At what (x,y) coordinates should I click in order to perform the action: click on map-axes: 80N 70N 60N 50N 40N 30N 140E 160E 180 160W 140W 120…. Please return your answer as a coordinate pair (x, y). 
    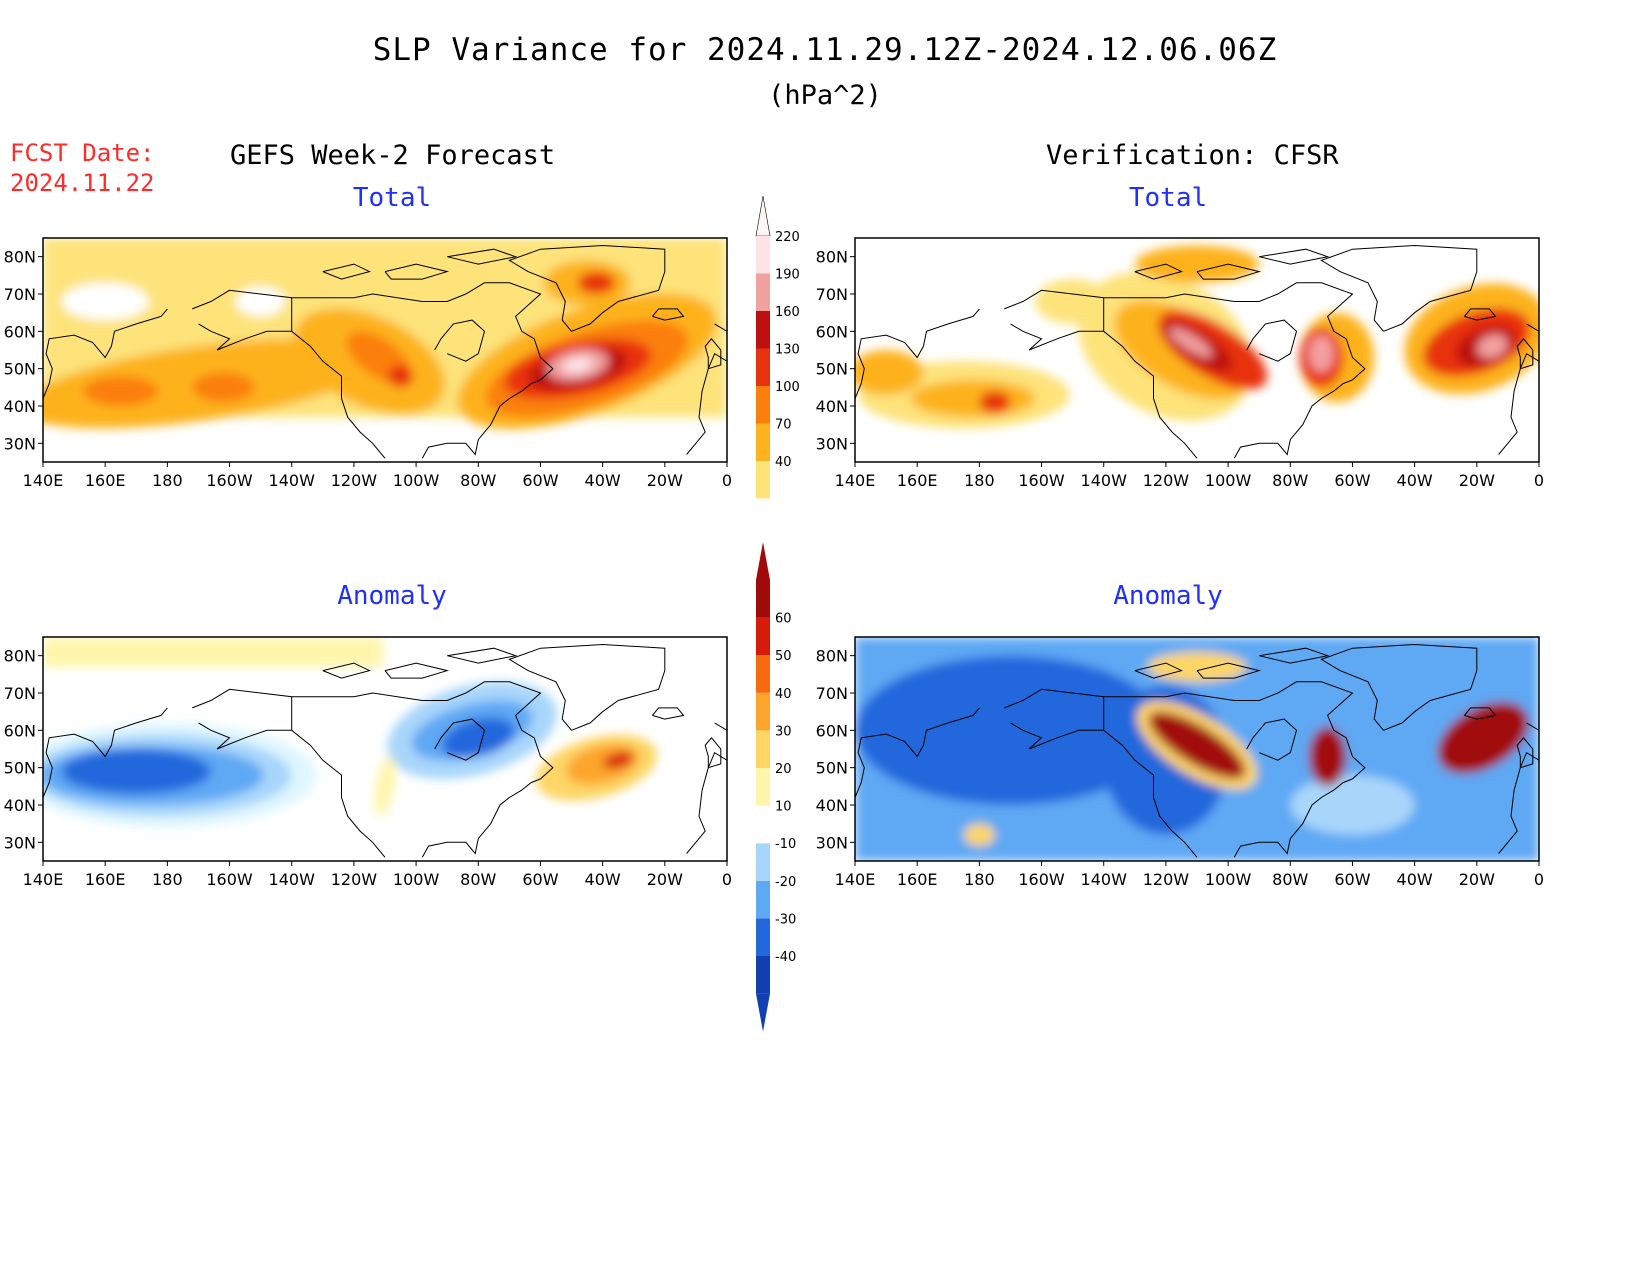
    Looking at the image, I should click on (368, 363).